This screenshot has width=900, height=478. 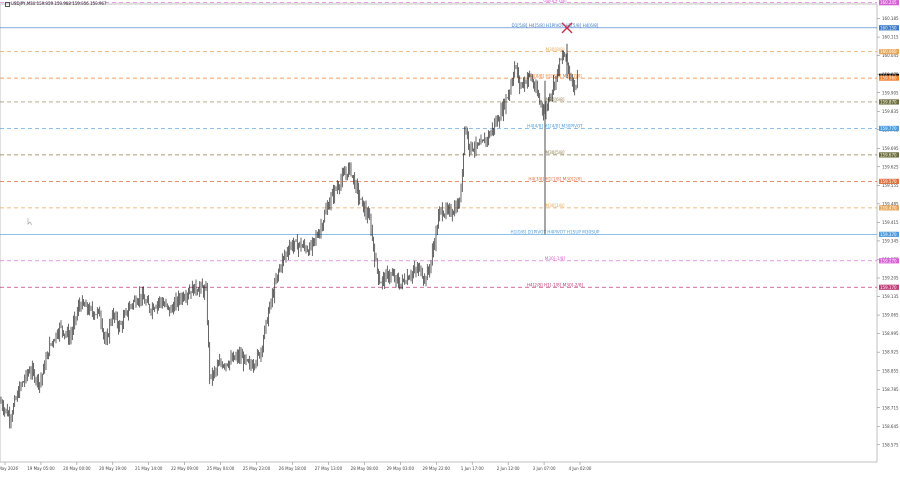 I want to click on level-label: M30[5/8], so click(x=555, y=152).